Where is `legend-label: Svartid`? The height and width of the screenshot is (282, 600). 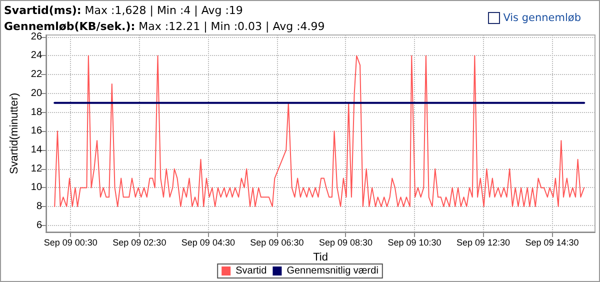 legend-label: Svartid is located at coordinates (251, 271).